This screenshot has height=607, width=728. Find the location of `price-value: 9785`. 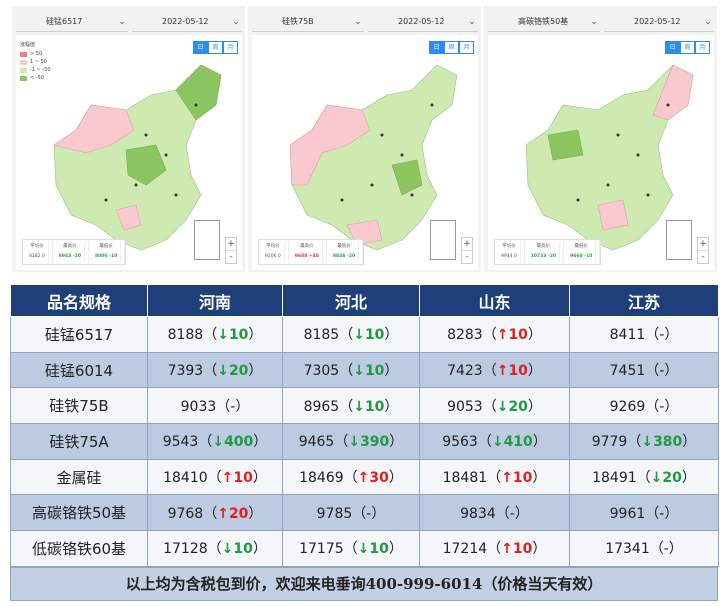

price-value: 9785 is located at coordinates (334, 513).